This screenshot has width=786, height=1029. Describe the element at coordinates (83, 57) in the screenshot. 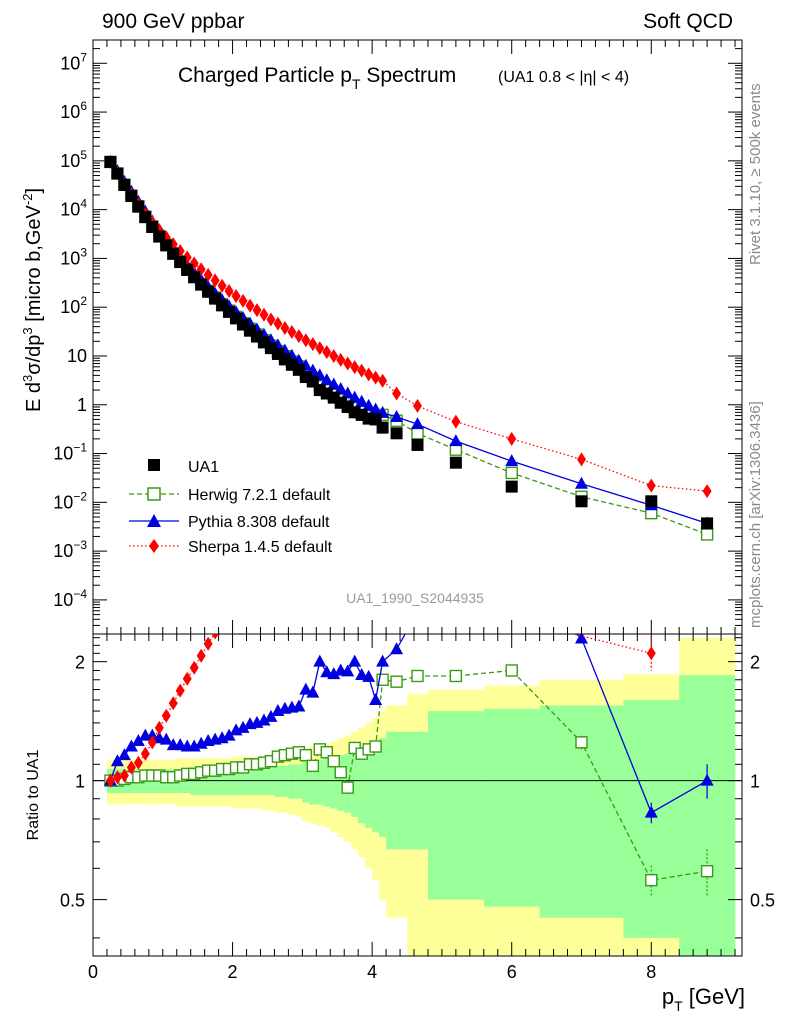

I see `main-y-tick-label-exp: 7` at that location.